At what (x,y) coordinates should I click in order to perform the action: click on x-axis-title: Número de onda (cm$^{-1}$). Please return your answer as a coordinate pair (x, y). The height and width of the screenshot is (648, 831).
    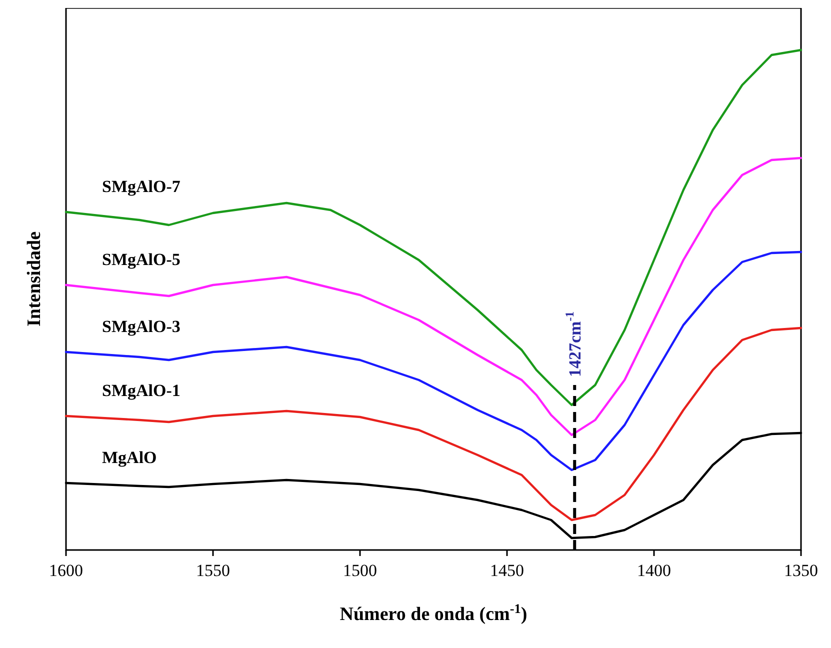
    Looking at the image, I should click on (434, 612).